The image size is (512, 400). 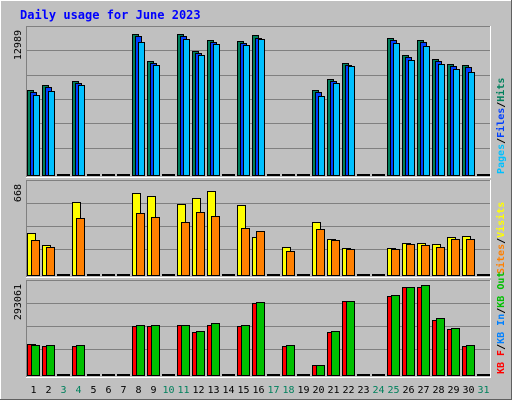 I want to click on x-tick-label-8: 8, so click(x=138, y=390).